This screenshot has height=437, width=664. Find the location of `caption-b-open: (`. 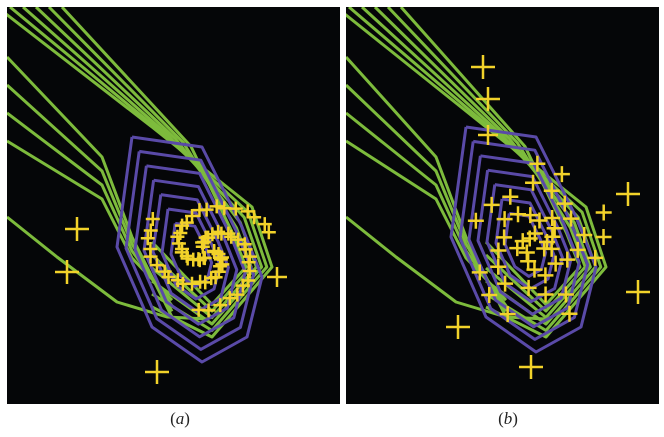

caption-b-open: ( is located at coordinates (501, 418).